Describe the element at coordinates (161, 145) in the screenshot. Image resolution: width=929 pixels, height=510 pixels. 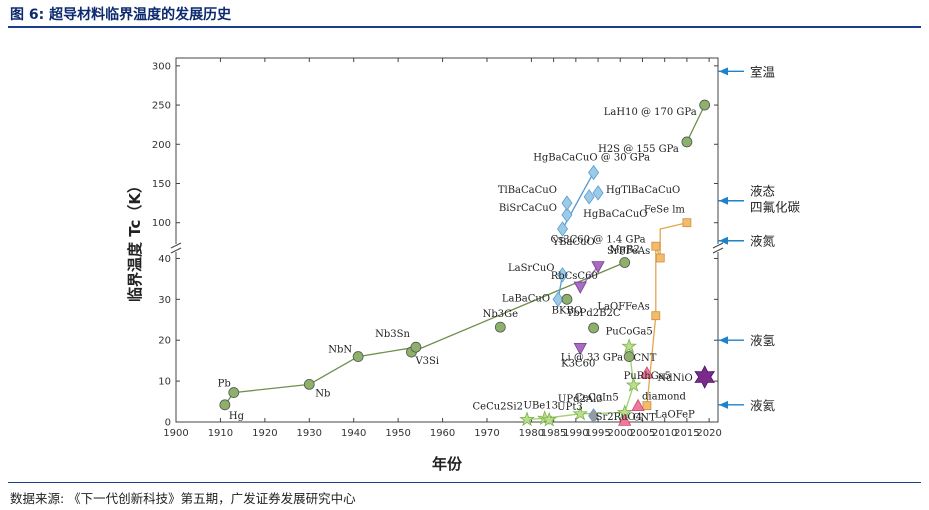
I see `y-tick-label: 200` at that location.